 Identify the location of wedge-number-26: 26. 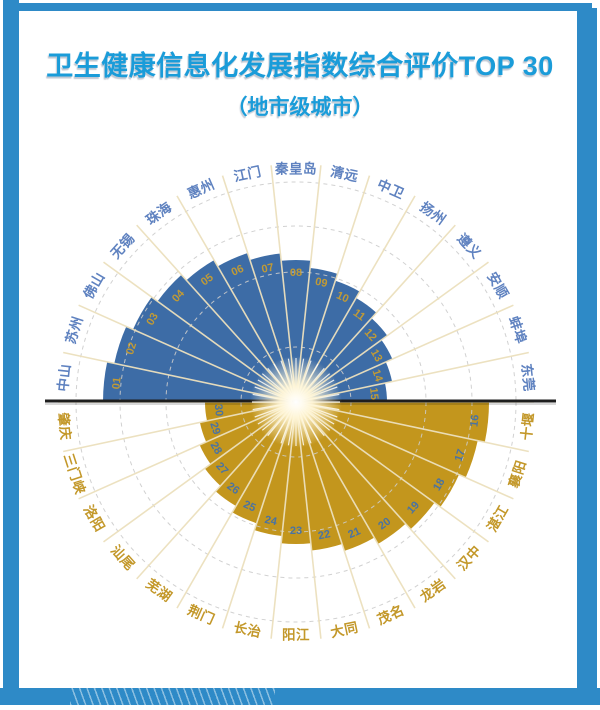
(233, 488).